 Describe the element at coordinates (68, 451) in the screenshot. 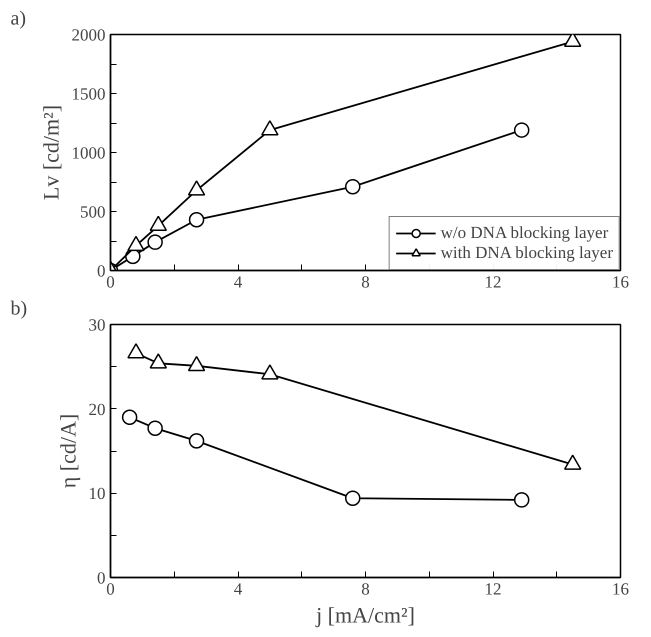

I see `y-axis-title: η [cd/A]` at that location.